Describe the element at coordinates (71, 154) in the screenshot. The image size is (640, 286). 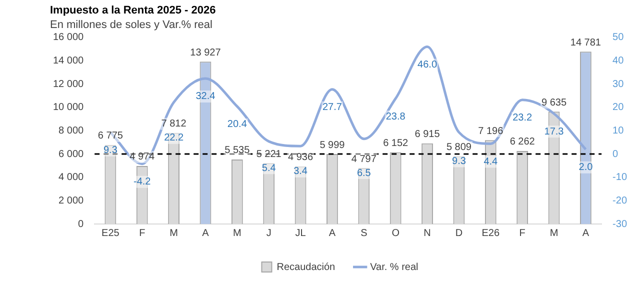
I see `y-tick-label: 6 000` at that location.